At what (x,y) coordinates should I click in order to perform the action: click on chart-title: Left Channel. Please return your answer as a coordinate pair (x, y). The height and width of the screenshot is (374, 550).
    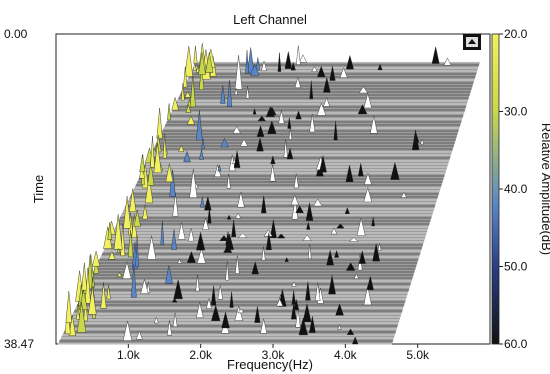
    Looking at the image, I should click on (270, 19).